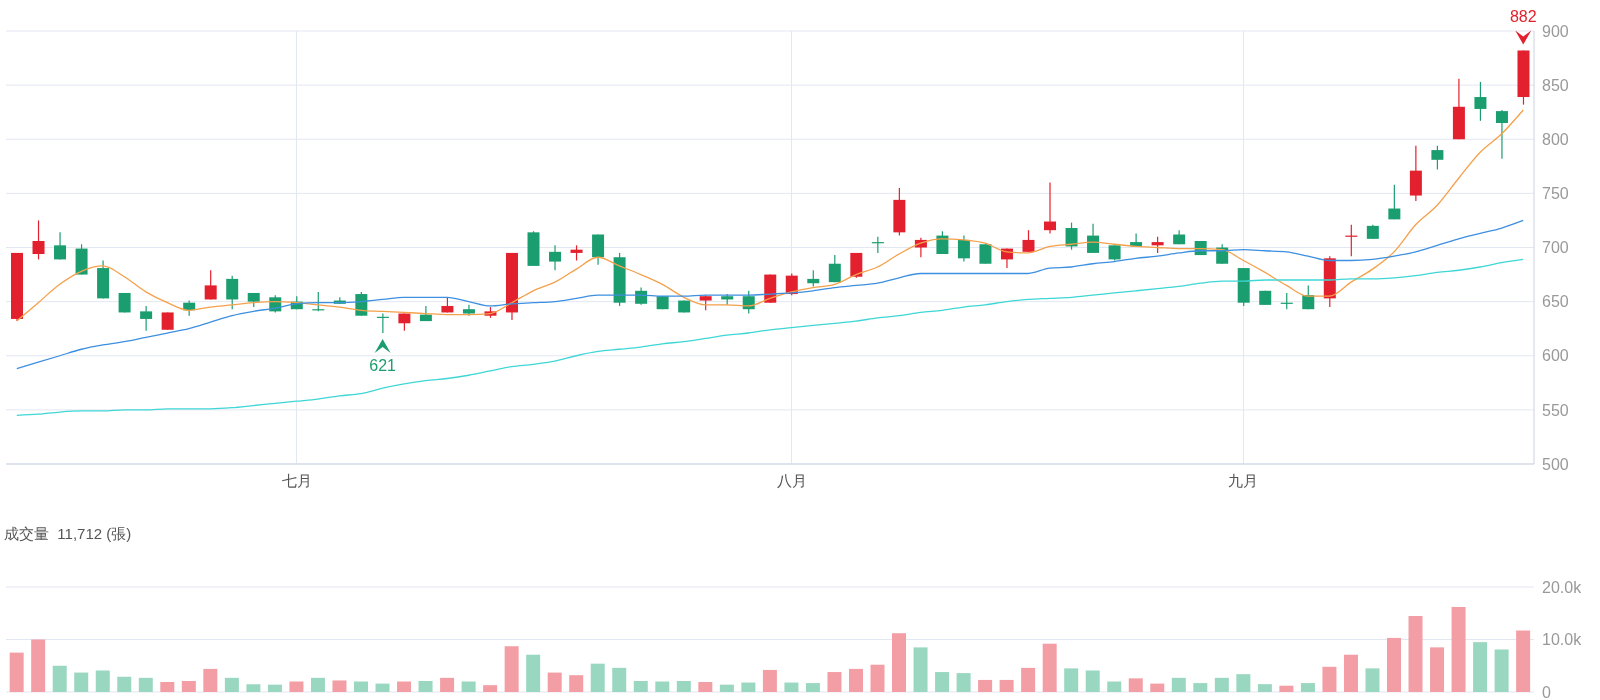 This screenshot has width=1600, height=700. I want to click on y-tick-label: 900, so click(1555, 31).